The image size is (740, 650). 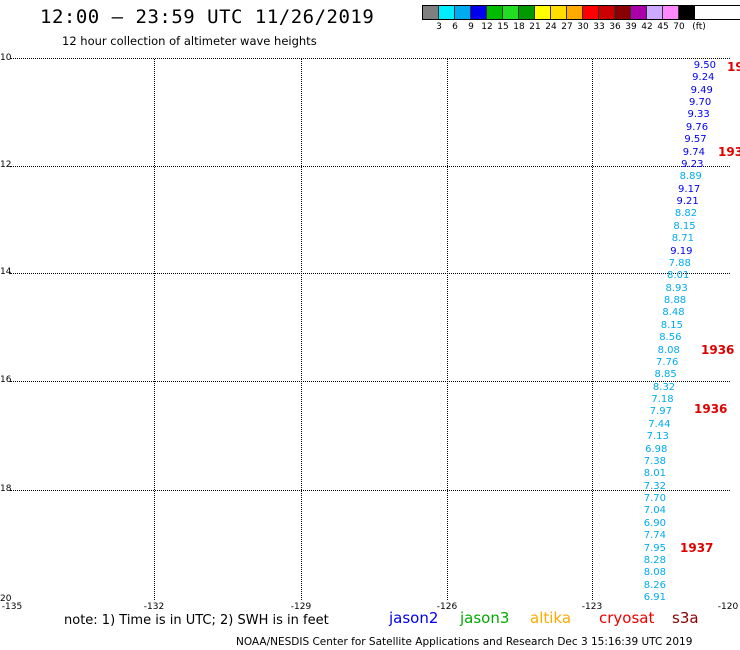 What do you see at coordinates (654, 461) in the screenshot?
I see `wave-height-value: 7.38` at bounding box center [654, 461].